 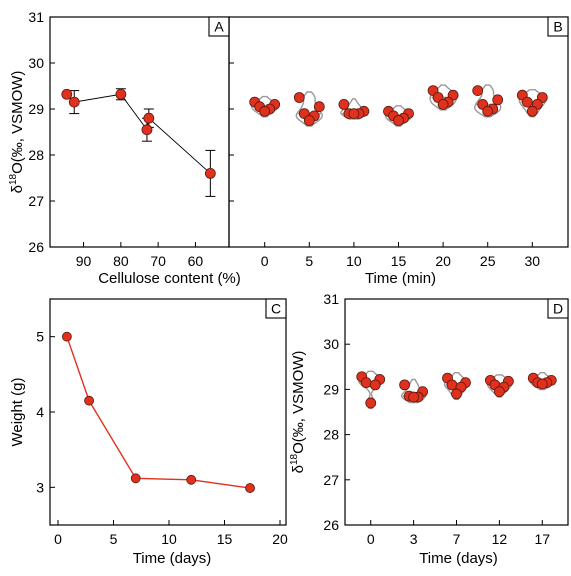 I want to click on x-tick-label: 70, so click(x=158, y=261).